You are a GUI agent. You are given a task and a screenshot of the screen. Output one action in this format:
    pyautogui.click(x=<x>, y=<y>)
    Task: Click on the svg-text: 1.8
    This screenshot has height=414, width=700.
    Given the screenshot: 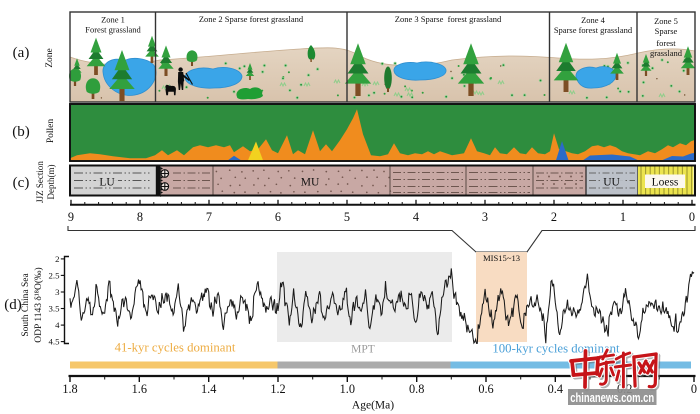 What is the action you would take?
    pyautogui.click(x=69, y=389)
    